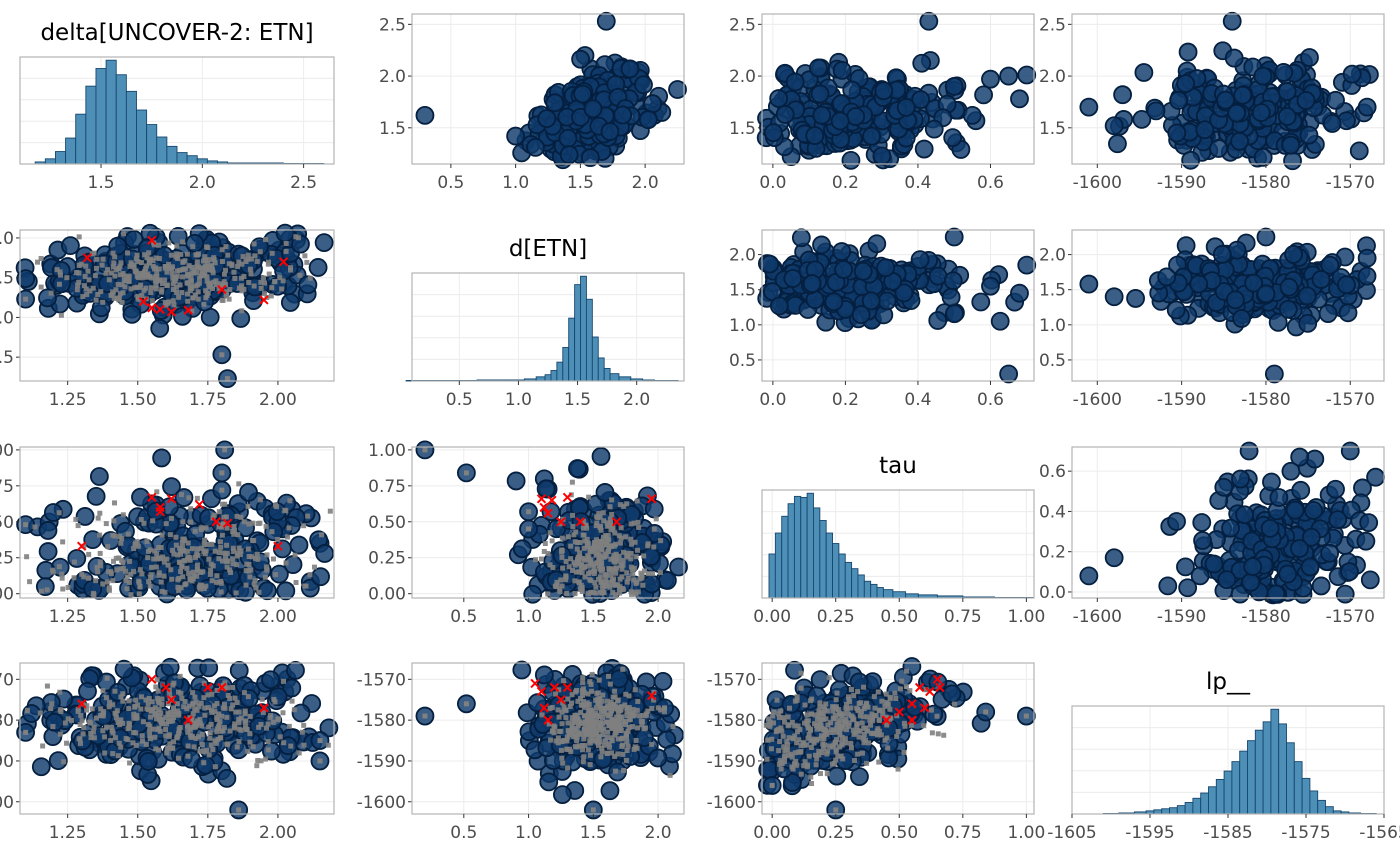 The image size is (1400, 865). What do you see at coordinates (1350, 400) in the screenshot?
I see `x-tick-label: -1570` at bounding box center [1350, 400].